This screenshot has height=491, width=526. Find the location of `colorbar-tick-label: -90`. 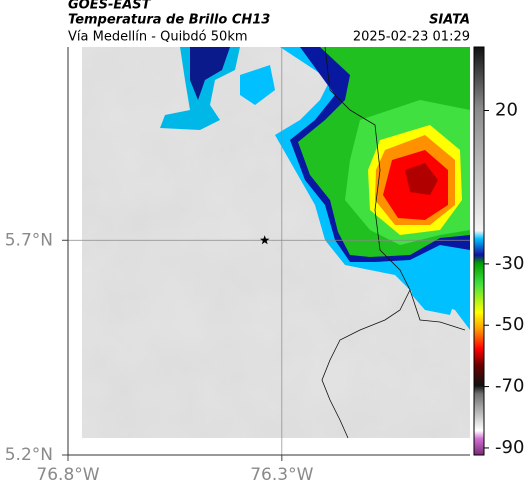

colorbar-tick-label: -90 is located at coordinates (509, 447).